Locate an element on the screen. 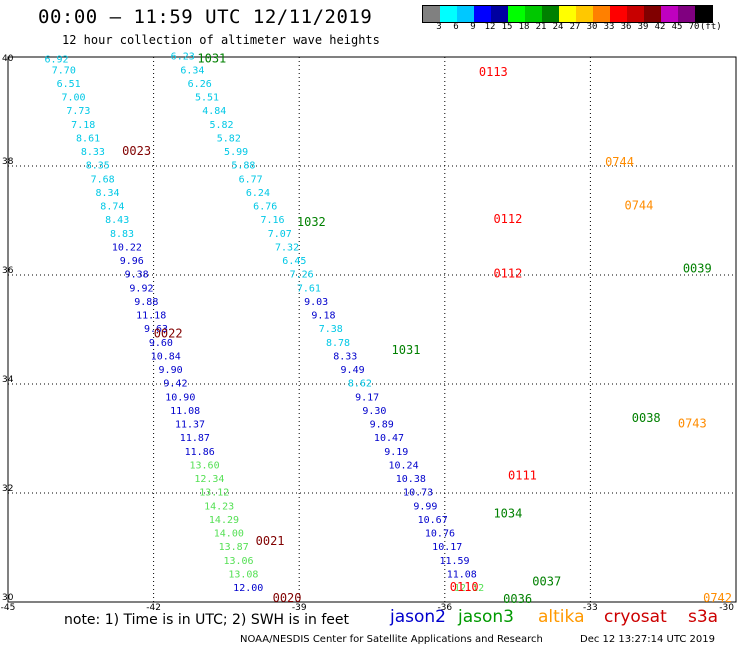 This screenshot has height=650, width=740. swh-value: 11.18 is located at coordinates (151, 316).